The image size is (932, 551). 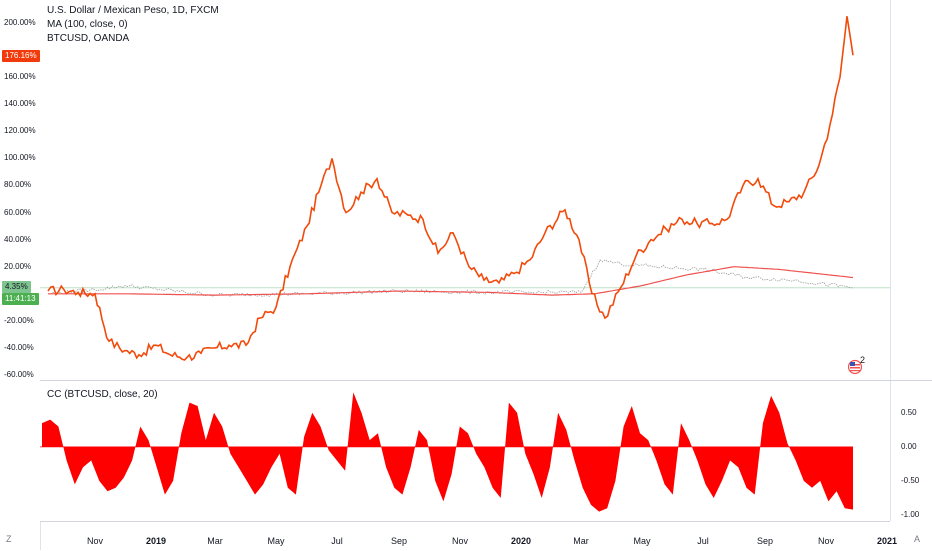 I want to click on pane-divider, so click(x=486, y=380).